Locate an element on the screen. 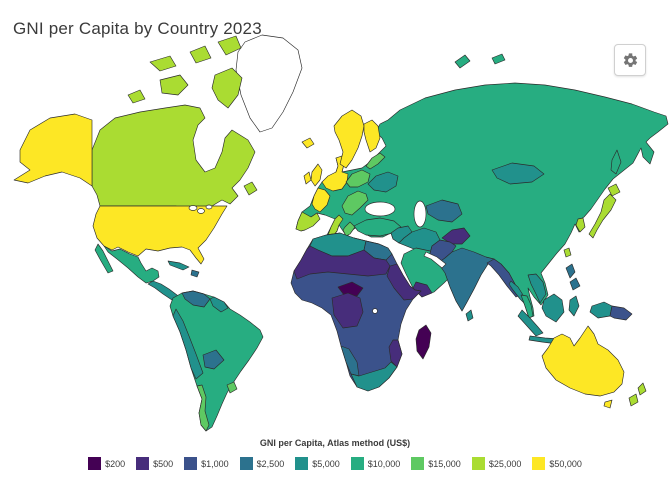  gear-icon is located at coordinates (630, 59).